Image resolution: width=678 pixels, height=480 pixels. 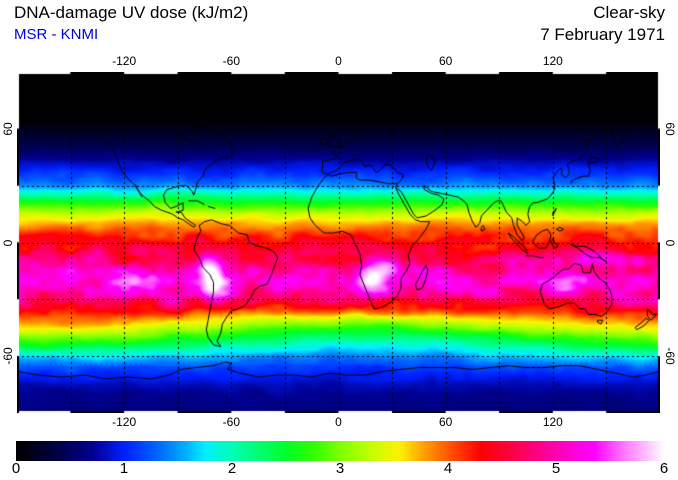 What do you see at coordinates (664, 468) in the screenshot?
I see `colorbar-tick-label: 6` at bounding box center [664, 468].